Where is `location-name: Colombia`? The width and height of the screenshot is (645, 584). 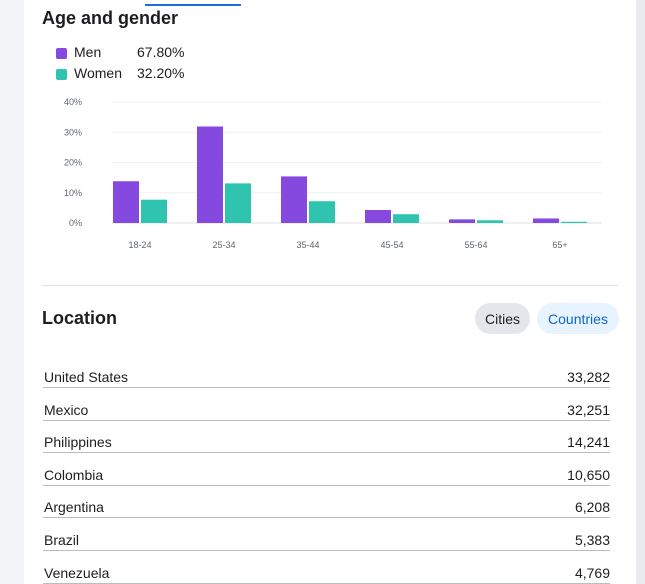 location-name: Colombia is located at coordinates (74, 474).